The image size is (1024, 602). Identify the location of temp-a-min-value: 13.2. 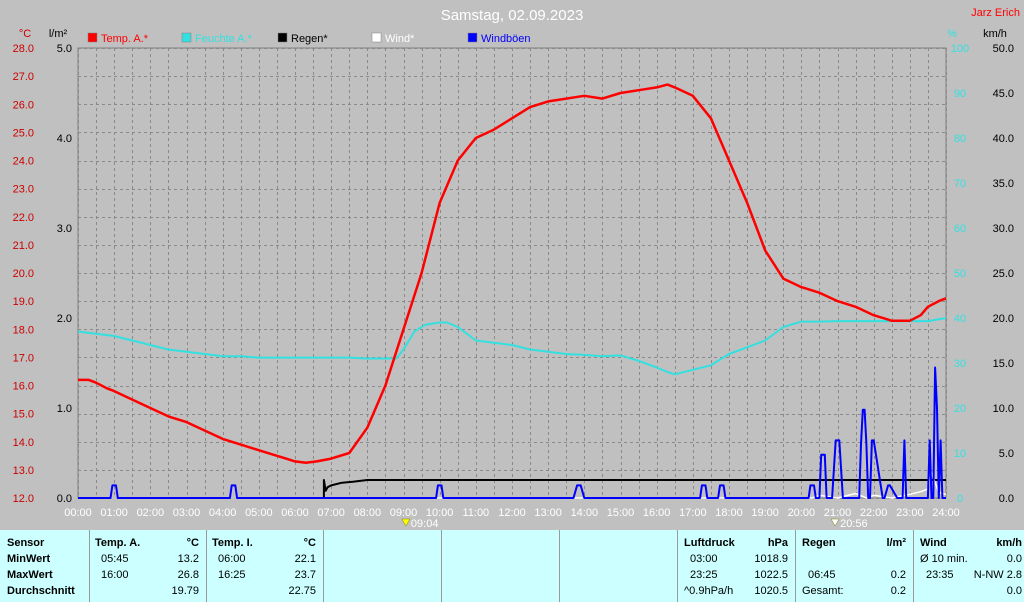
(188, 559).